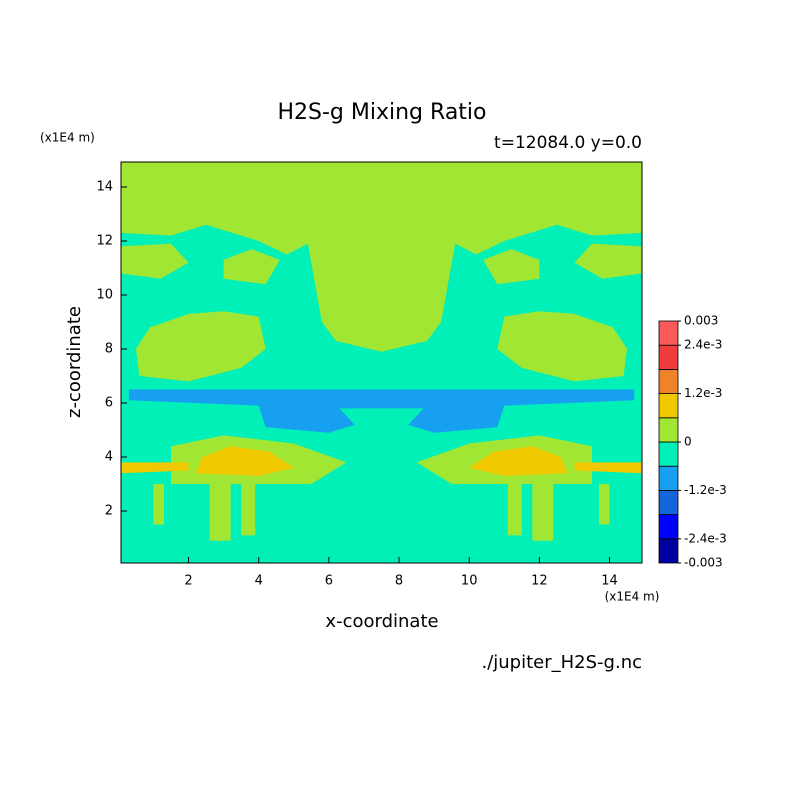 Image resolution: width=804 pixels, height=804 pixels. Describe the element at coordinates (67, 138) in the screenshot. I see `y-unit: (x1E4 m)` at that location.